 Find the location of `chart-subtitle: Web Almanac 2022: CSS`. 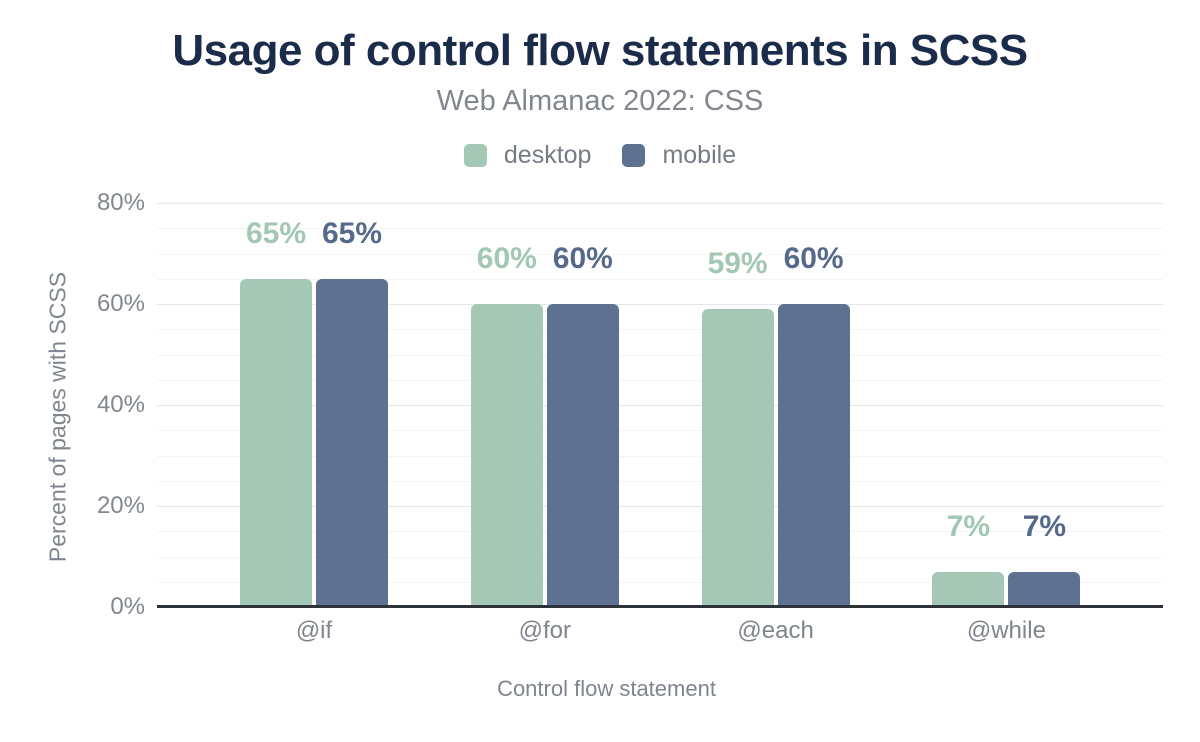

chart-subtitle: Web Almanac 2022: CSS is located at coordinates (600, 101).